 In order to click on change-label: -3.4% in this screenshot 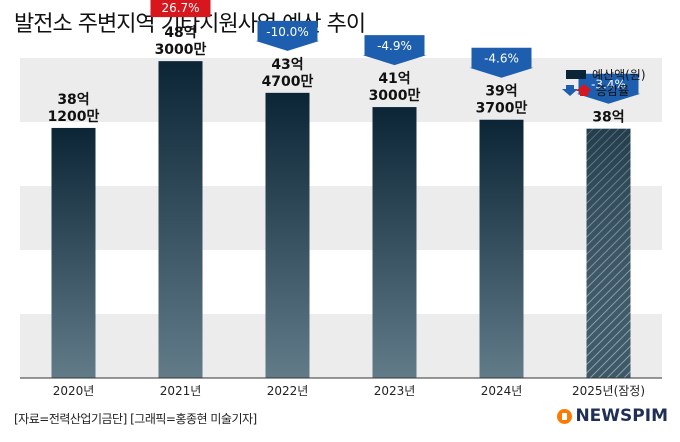, I will do `click(608, 85)`.